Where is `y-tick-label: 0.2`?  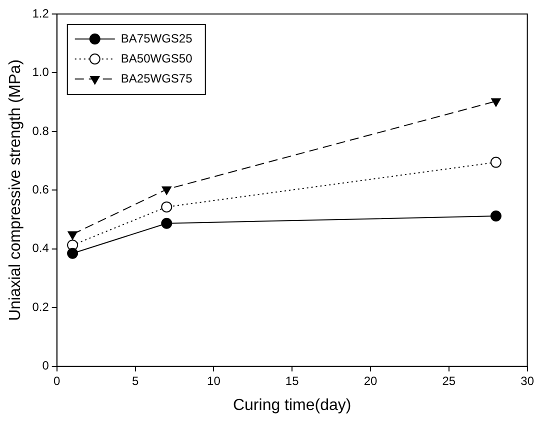
y-tick-label: 0.2 is located at coordinates (41, 307).